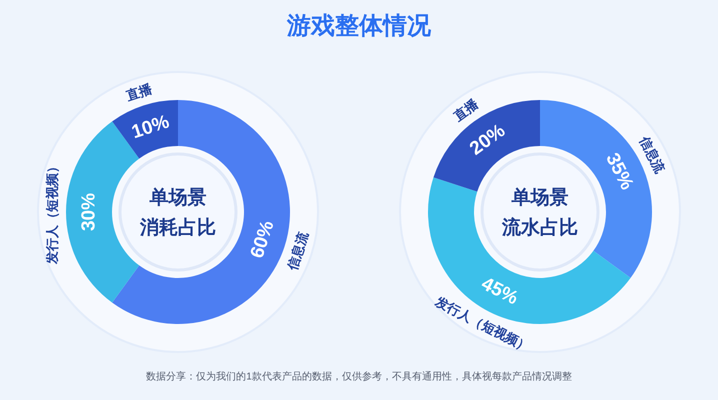  I want to click on donut-slice, so click(145, 129).